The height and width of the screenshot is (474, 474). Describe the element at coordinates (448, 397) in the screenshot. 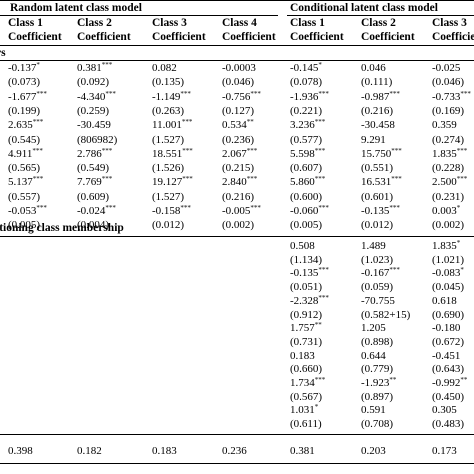

I see `cell-value: (0.450)` at that location.